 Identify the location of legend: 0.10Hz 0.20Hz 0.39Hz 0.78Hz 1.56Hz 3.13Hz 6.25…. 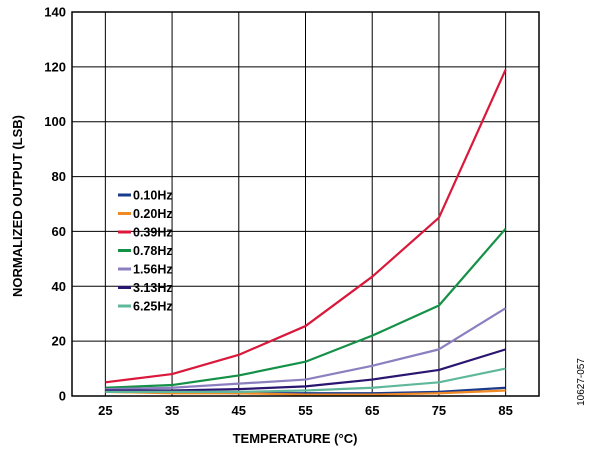
(145, 251).